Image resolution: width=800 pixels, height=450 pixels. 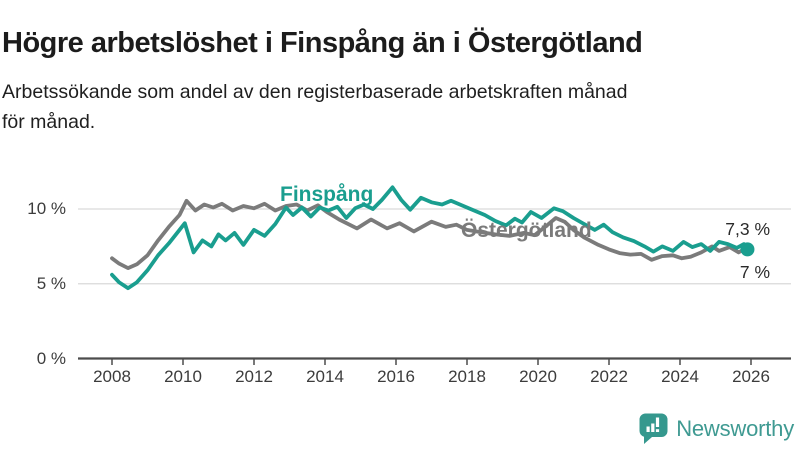 I want to click on x-axis-label-2026: 2026, so click(x=751, y=376).